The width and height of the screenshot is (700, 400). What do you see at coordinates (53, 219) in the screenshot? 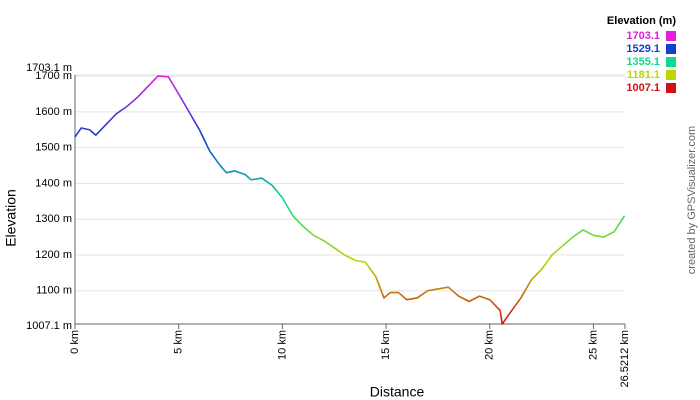
I see `y-tick-label: 1300 m` at bounding box center [53, 219].